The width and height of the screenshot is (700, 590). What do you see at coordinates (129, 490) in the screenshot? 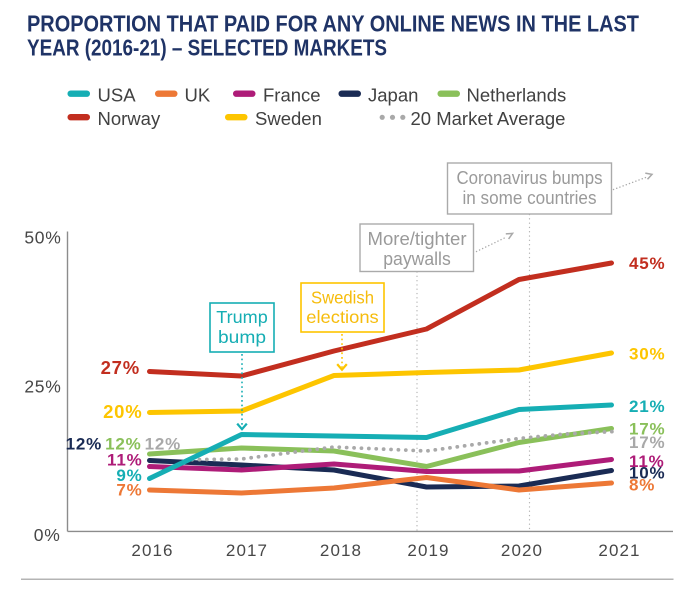
I see `svg-text: 7%` at bounding box center [129, 490].